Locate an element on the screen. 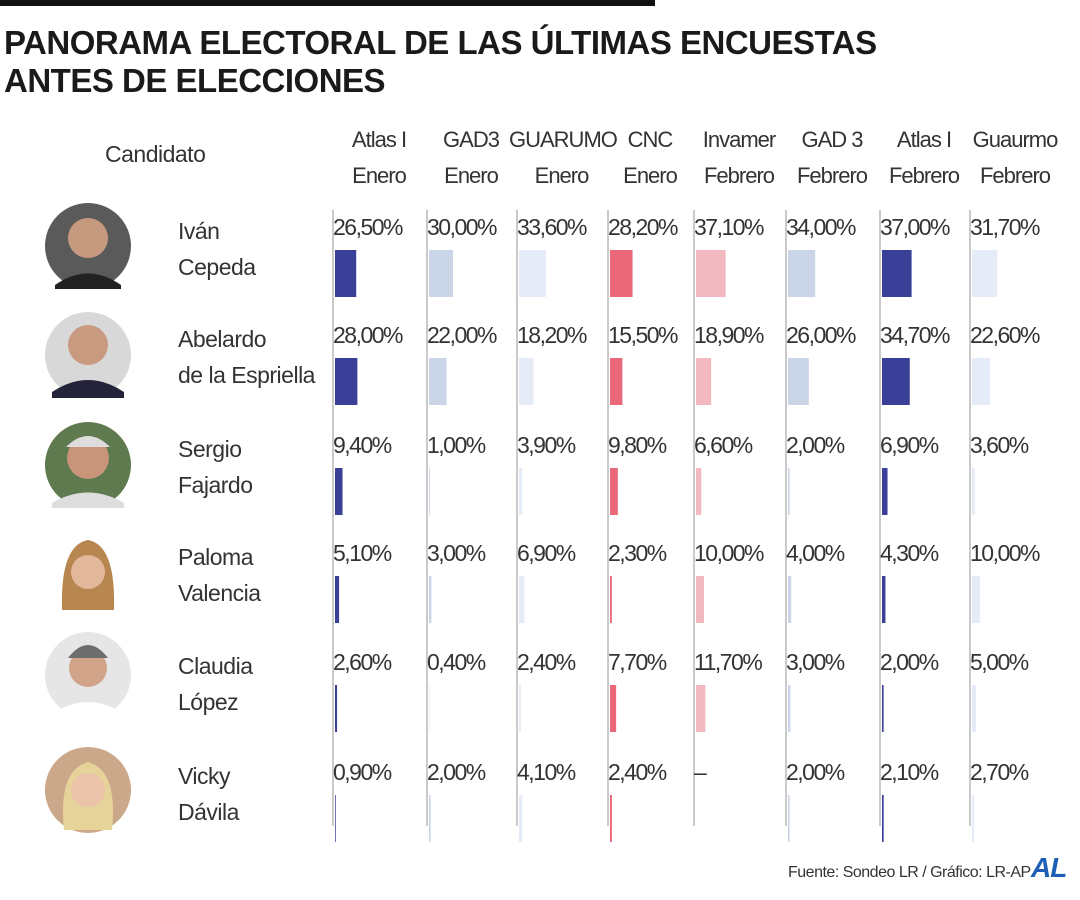 This screenshot has height=900, width=1080. value-label: 28,20% is located at coordinates (643, 227).